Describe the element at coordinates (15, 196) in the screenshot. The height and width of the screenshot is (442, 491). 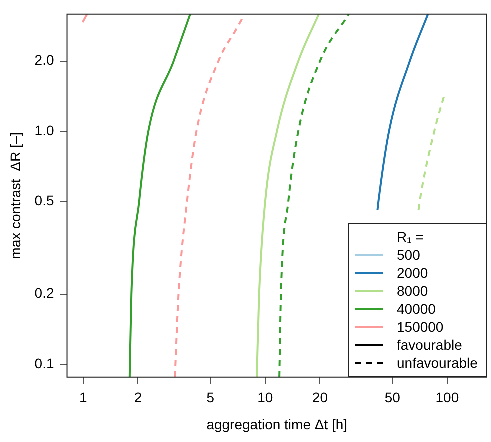
I see `y-axis-title: max contrast ΔR [–]` at that location.